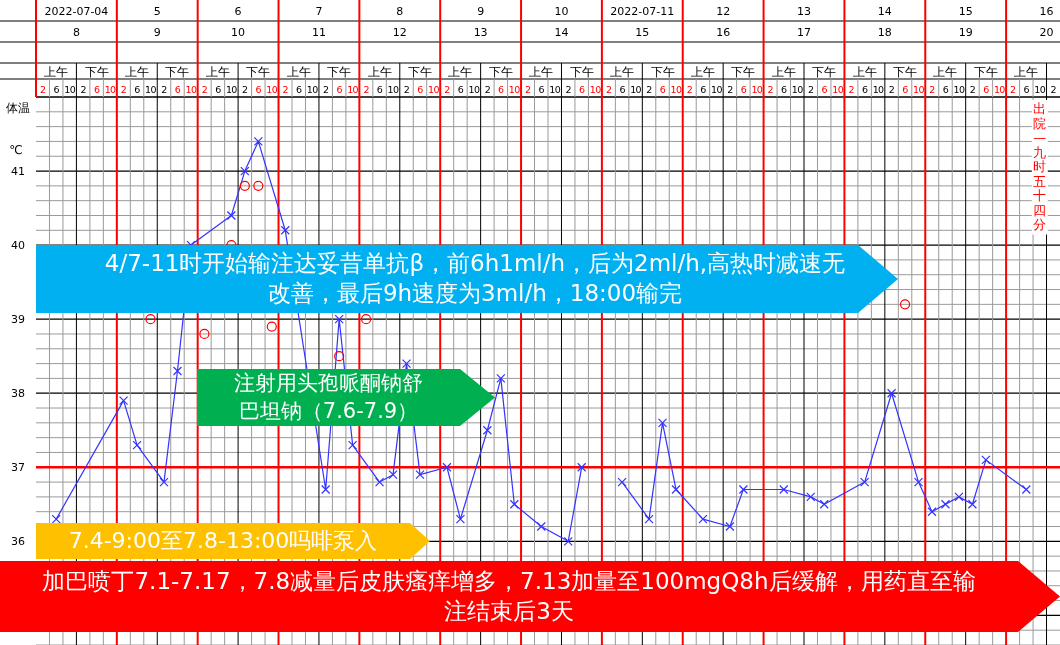  I want to click on x2-tick-label: 2022-07-11, so click(642, 11).